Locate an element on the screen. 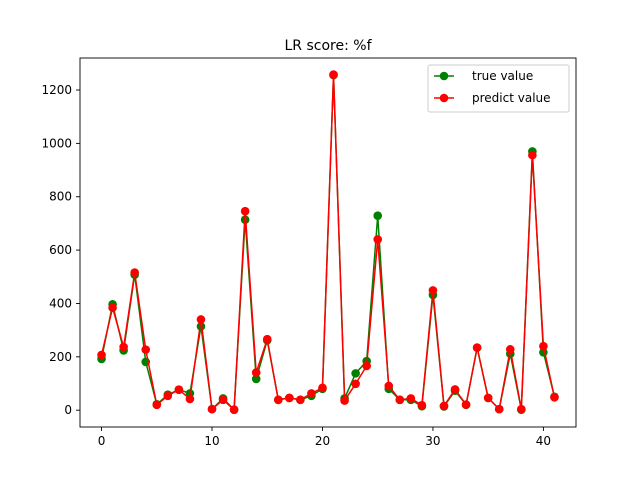  y-tick-label: 200 is located at coordinates (60, 357).